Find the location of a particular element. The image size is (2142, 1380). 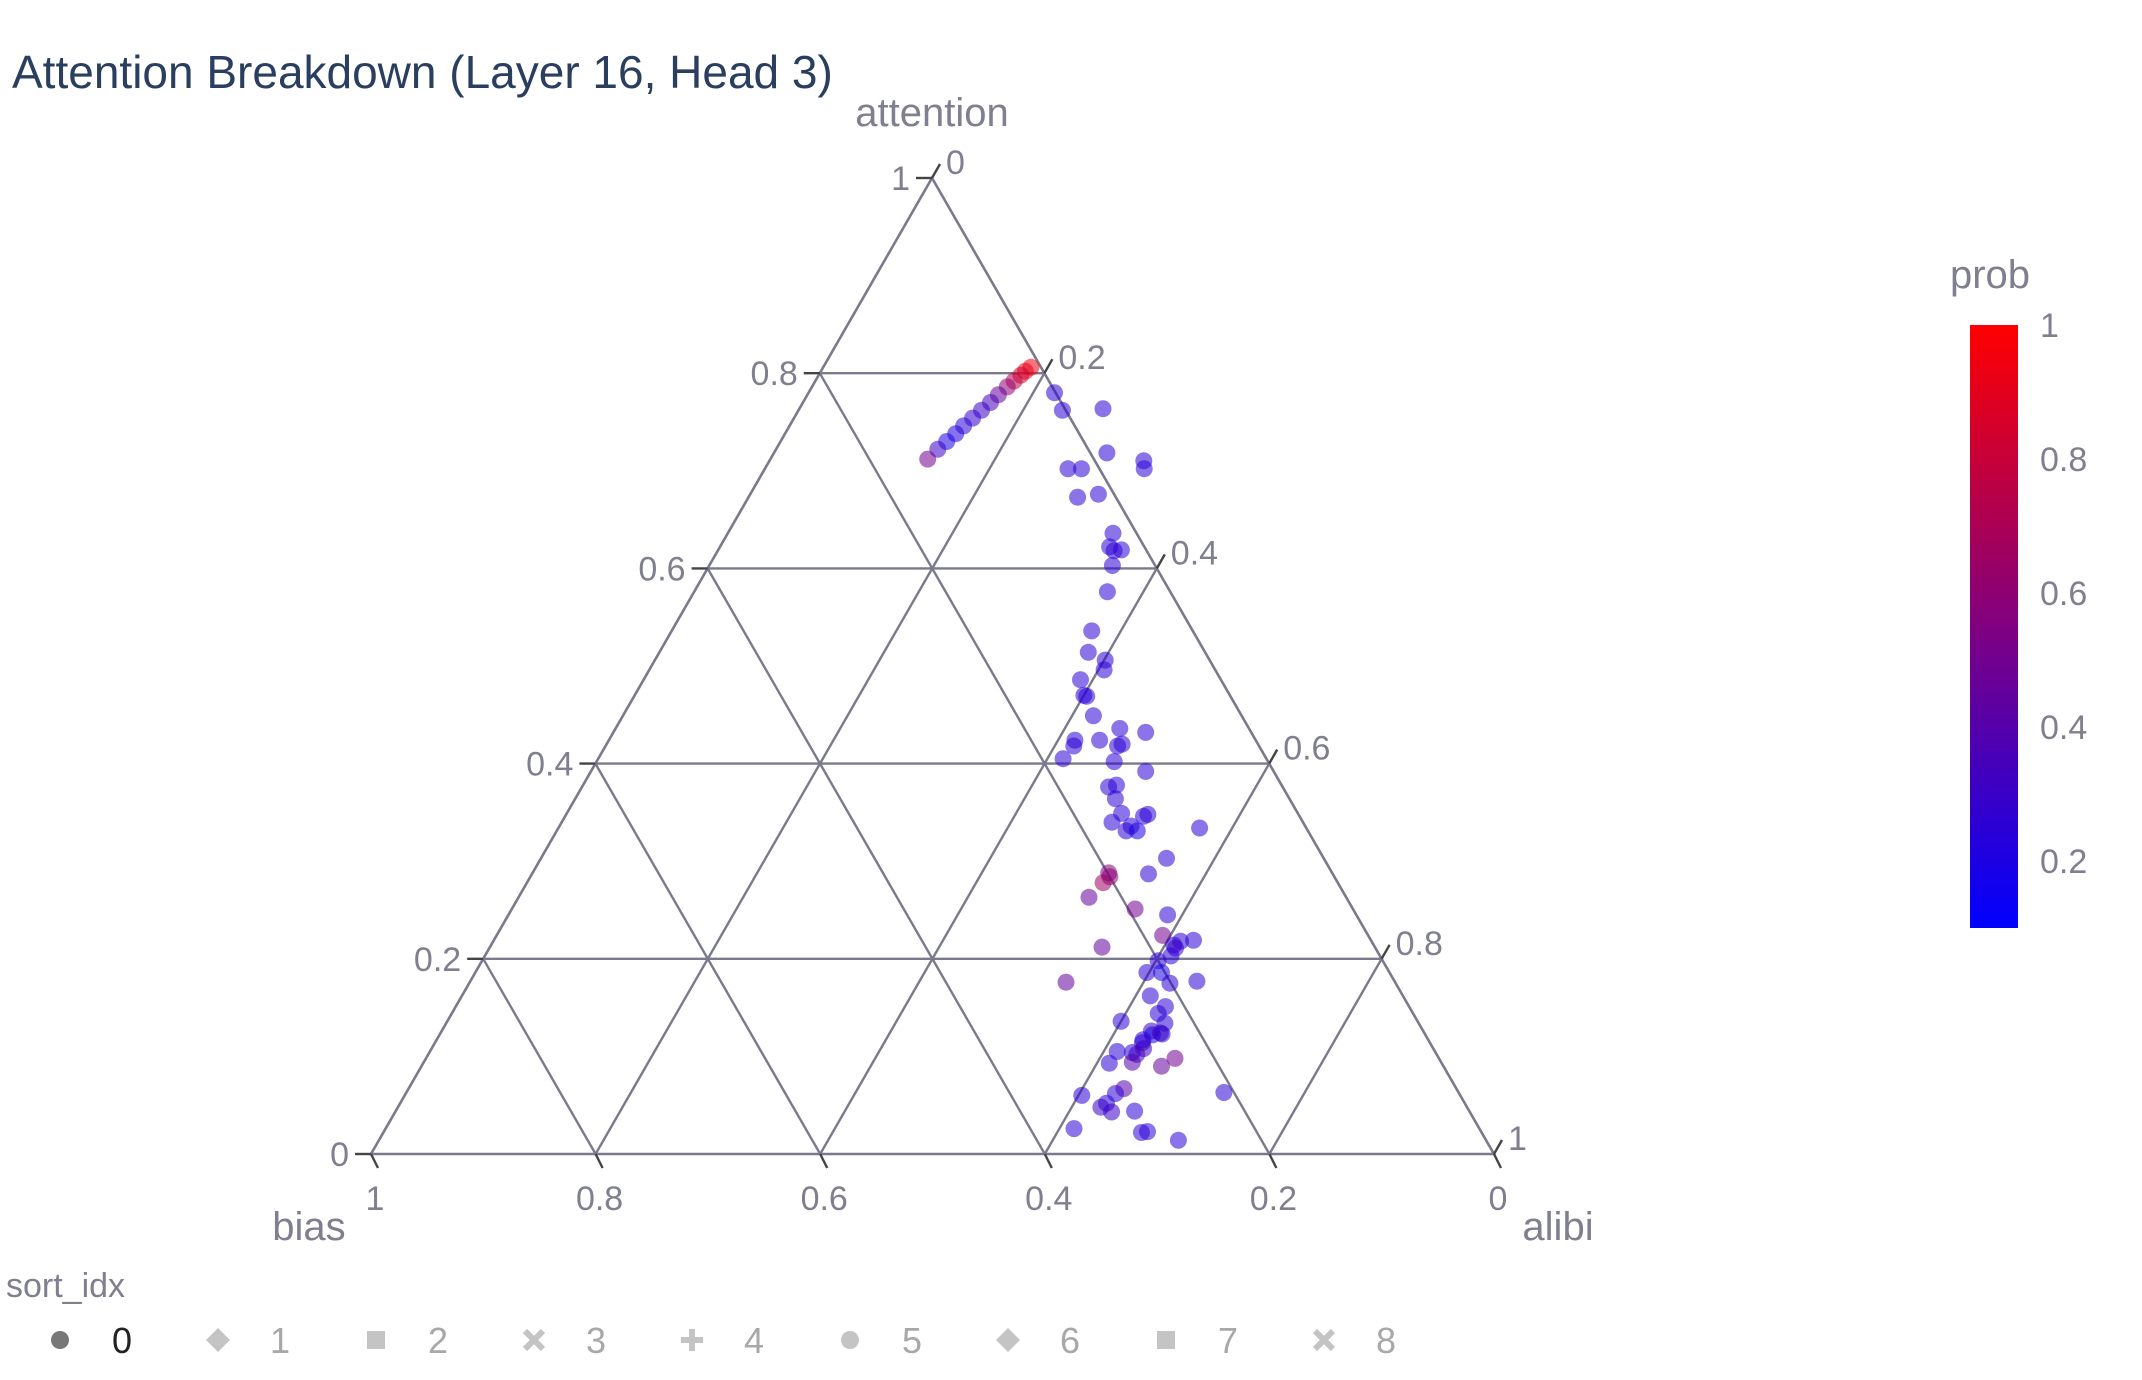

legend-label: 8 is located at coordinates (1386, 1340).